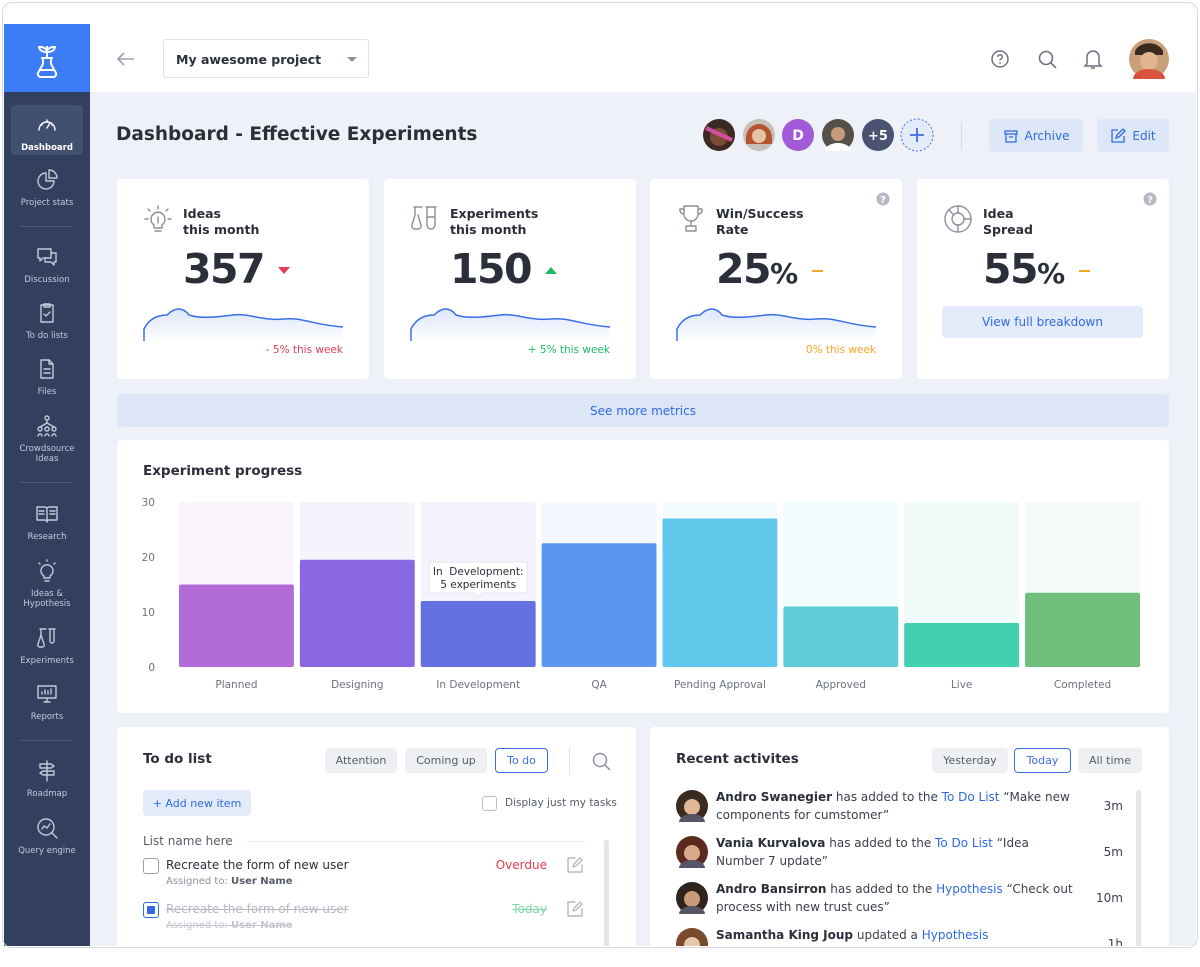  What do you see at coordinates (47, 265) in the screenshot?
I see `sidebar-item: Discussion` at bounding box center [47, 265].